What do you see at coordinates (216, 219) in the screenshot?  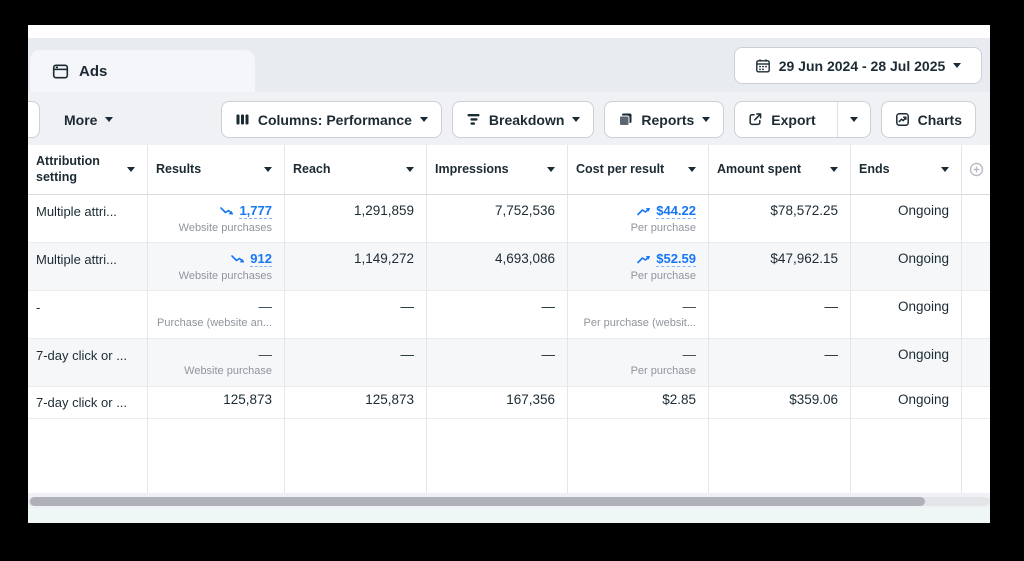 I see `results-cell: 1,777 Website purchases` at bounding box center [216, 219].